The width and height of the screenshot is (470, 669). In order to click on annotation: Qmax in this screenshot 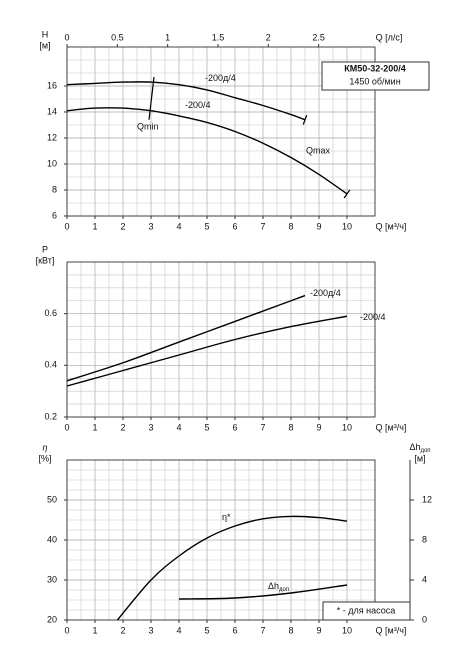, I will do `click(318, 150)`.